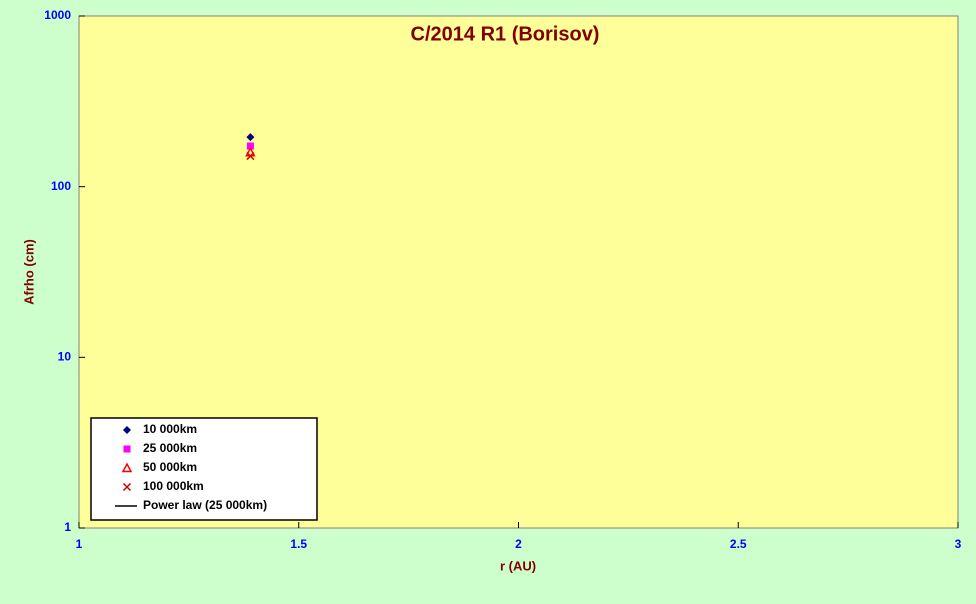 The image size is (976, 604). I want to click on y-axis-label: Afrho (cm), so click(28, 272).